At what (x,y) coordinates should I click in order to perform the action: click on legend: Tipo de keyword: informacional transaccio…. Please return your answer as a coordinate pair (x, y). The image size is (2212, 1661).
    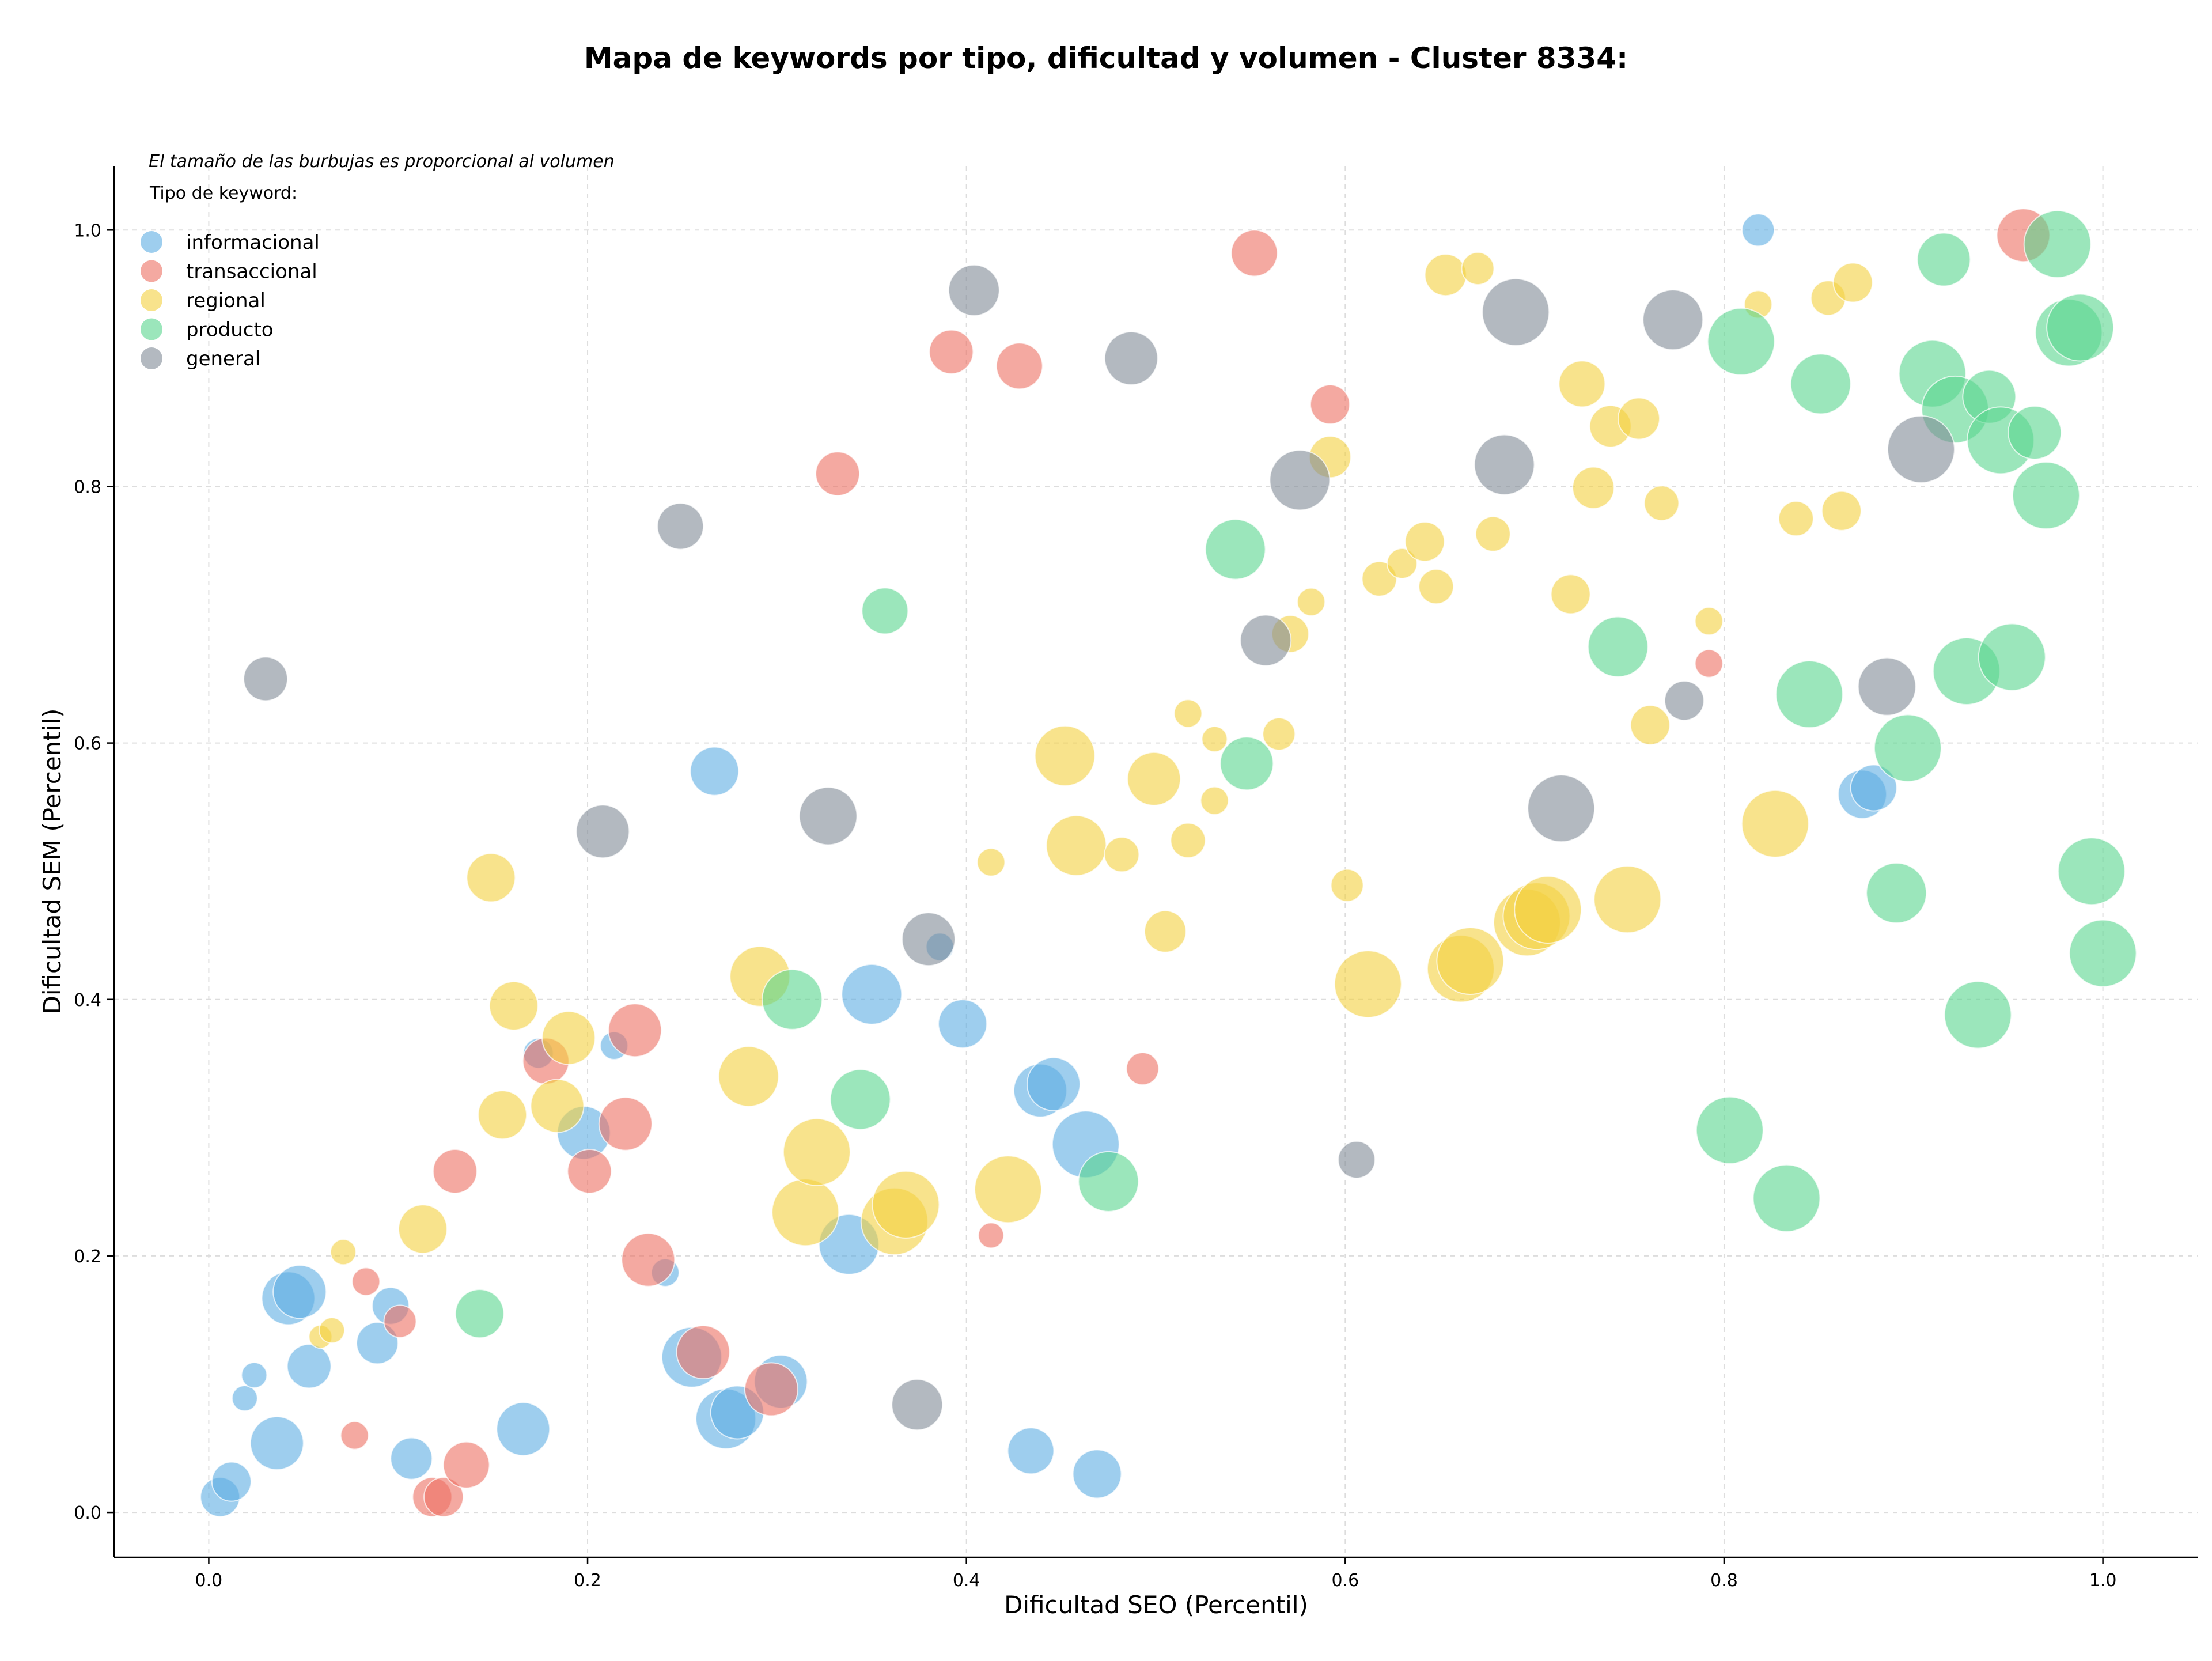
    Looking at the image, I should click on (230, 276).